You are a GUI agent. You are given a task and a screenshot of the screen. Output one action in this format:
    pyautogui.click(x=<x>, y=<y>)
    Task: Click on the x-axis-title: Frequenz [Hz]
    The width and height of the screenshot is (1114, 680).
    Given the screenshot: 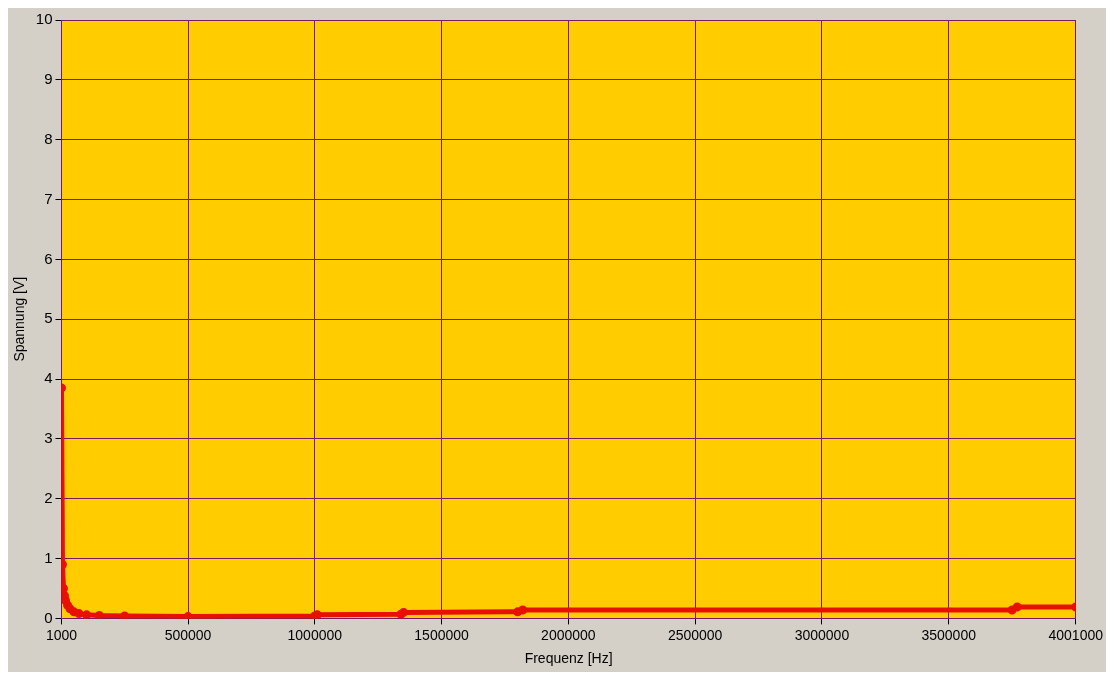 What is the action you would take?
    pyautogui.click(x=568, y=658)
    